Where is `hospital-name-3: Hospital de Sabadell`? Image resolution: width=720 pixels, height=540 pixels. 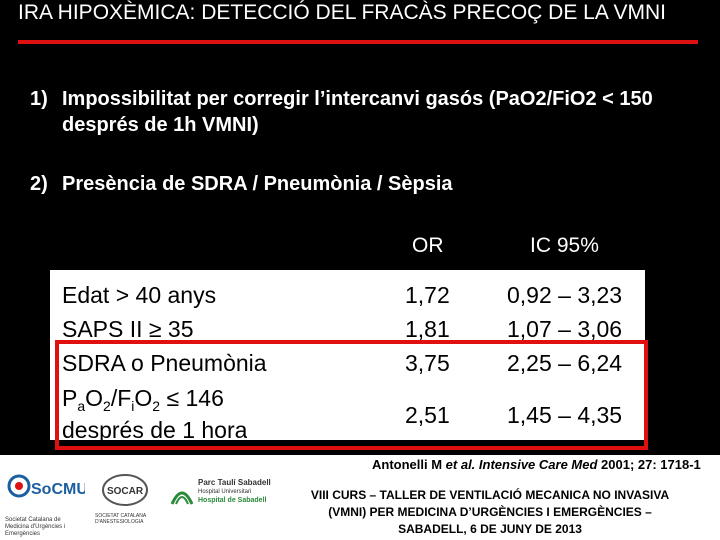 hospital-name-3: Hospital de Sabadell is located at coordinates (232, 500).